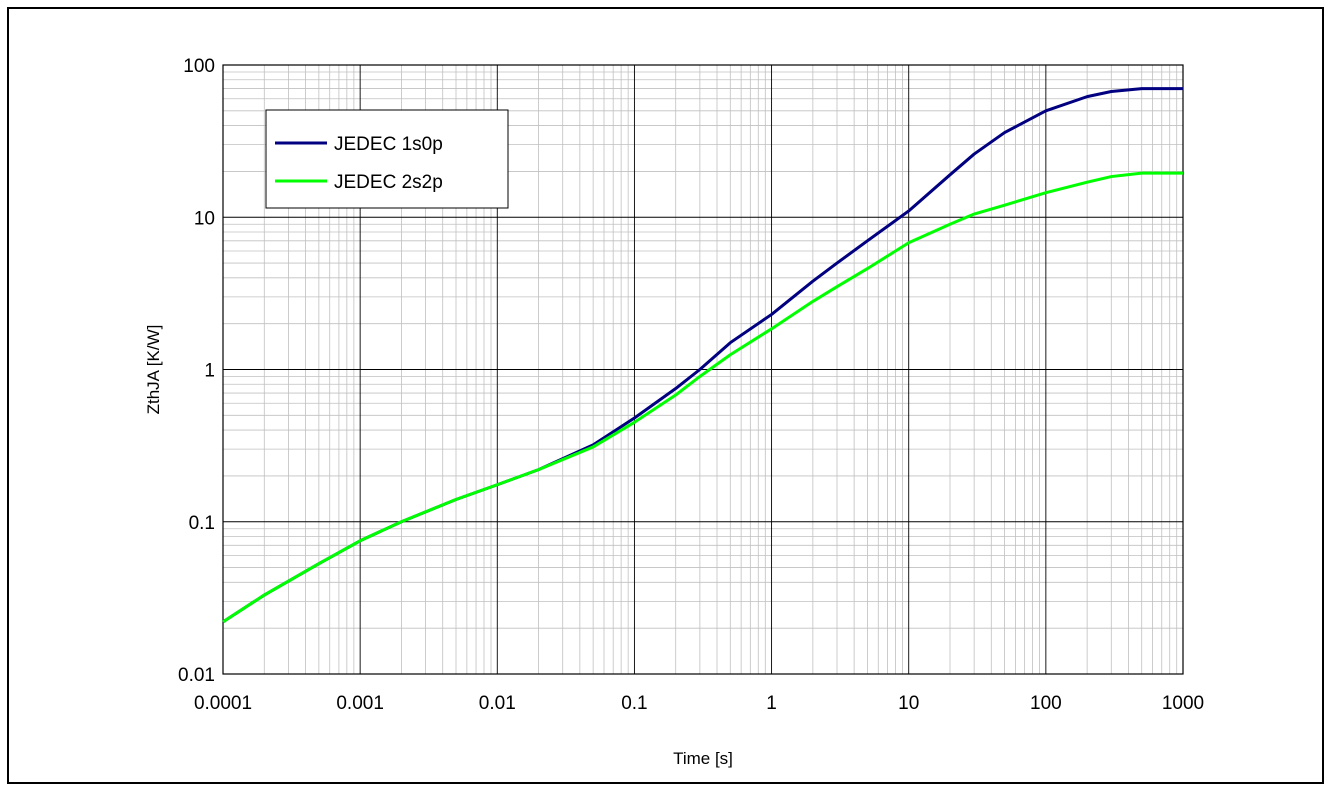  Describe the element at coordinates (223, 703) in the screenshot. I see `x-tick-label: 0.0001` at that location.